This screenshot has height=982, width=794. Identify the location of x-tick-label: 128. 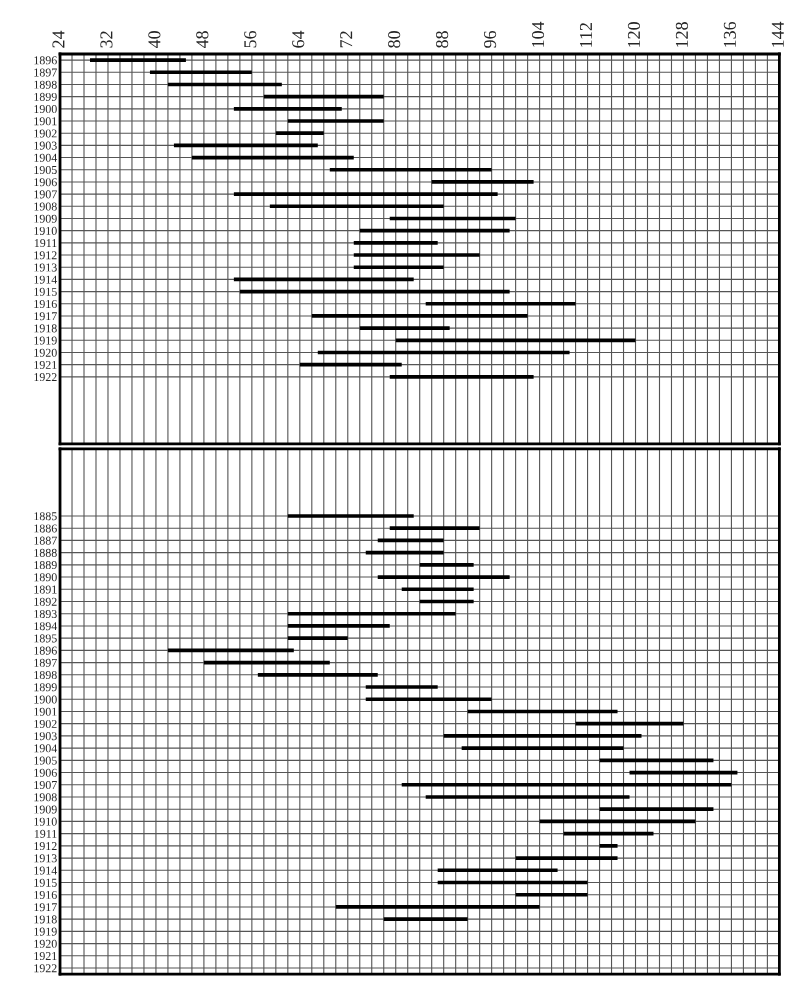
(681, 34).